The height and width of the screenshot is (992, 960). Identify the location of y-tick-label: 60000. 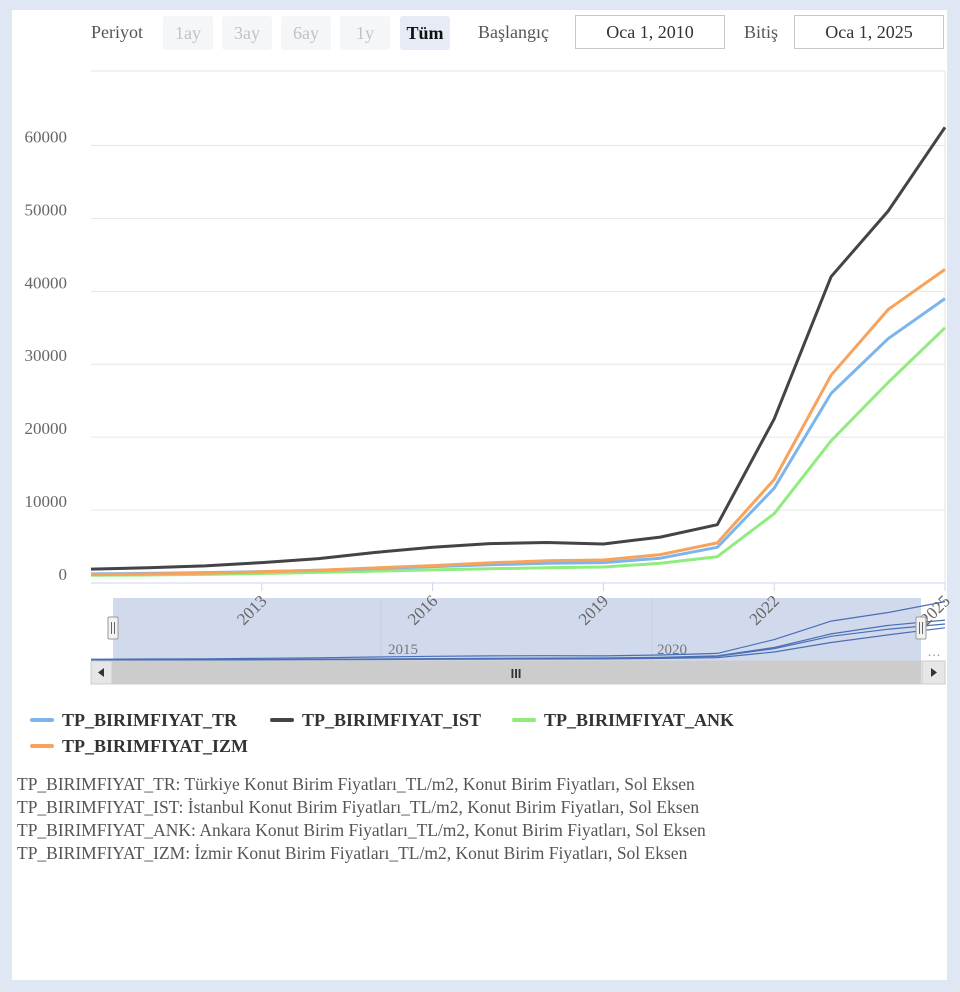
(46, 136).